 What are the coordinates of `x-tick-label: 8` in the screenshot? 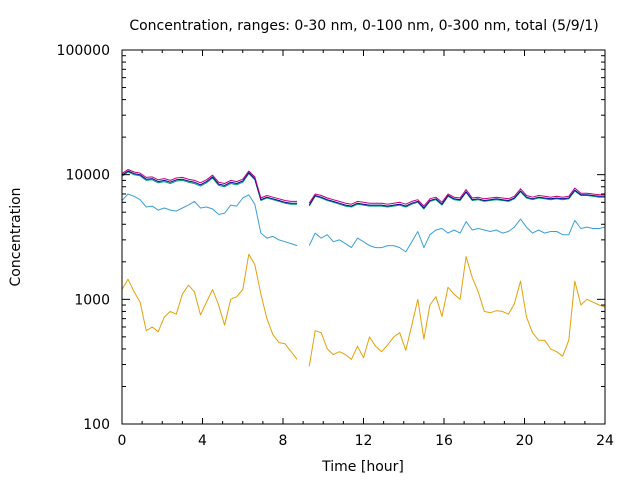 It's located at (283, 441).